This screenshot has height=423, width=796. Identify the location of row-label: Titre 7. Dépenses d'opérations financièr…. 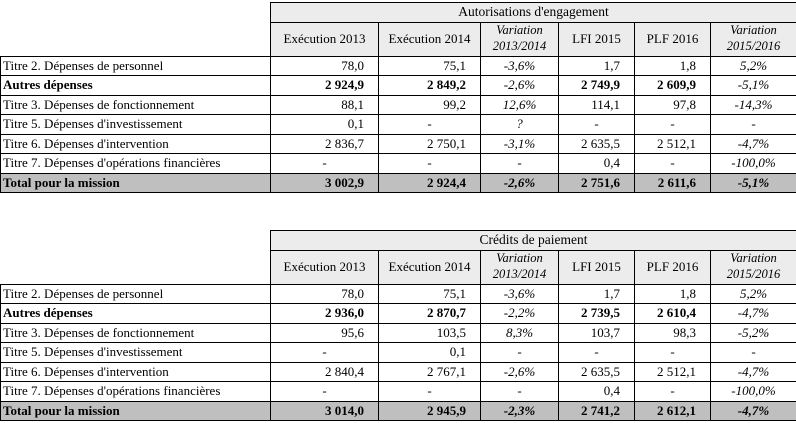
(135, 391).